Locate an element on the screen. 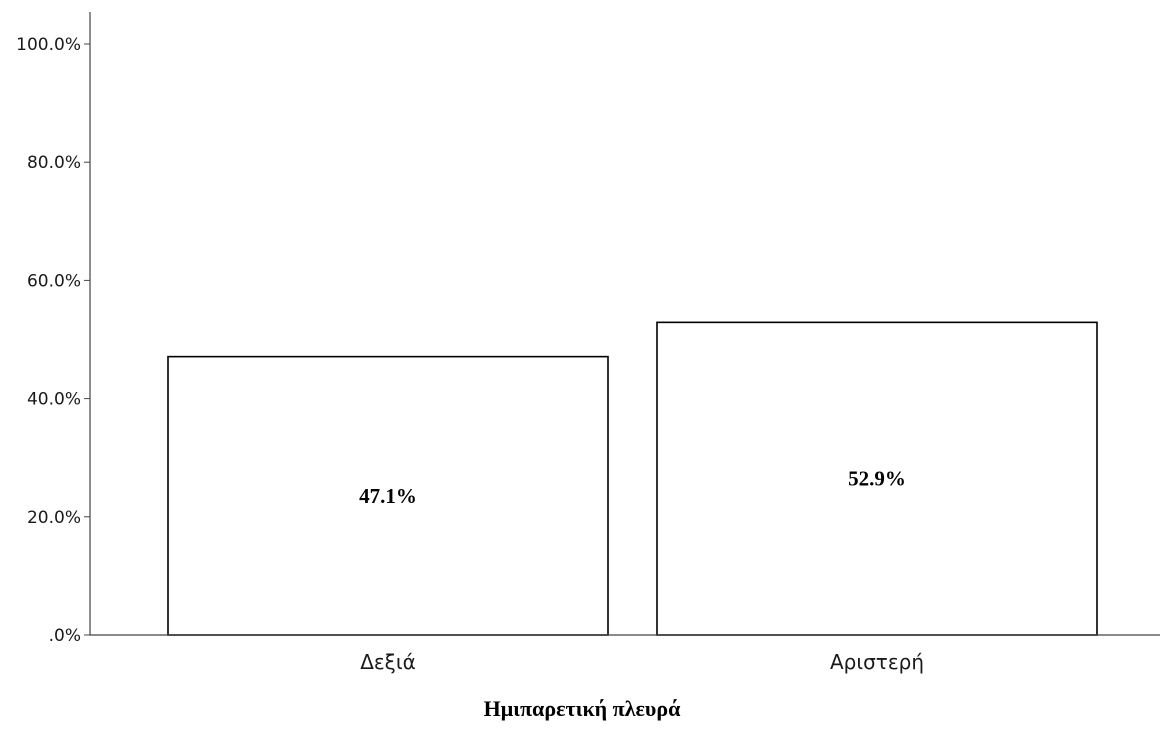 The image size is (1164, 729). x-tick-label: Αριστερή is located at coordinates (877, 662).